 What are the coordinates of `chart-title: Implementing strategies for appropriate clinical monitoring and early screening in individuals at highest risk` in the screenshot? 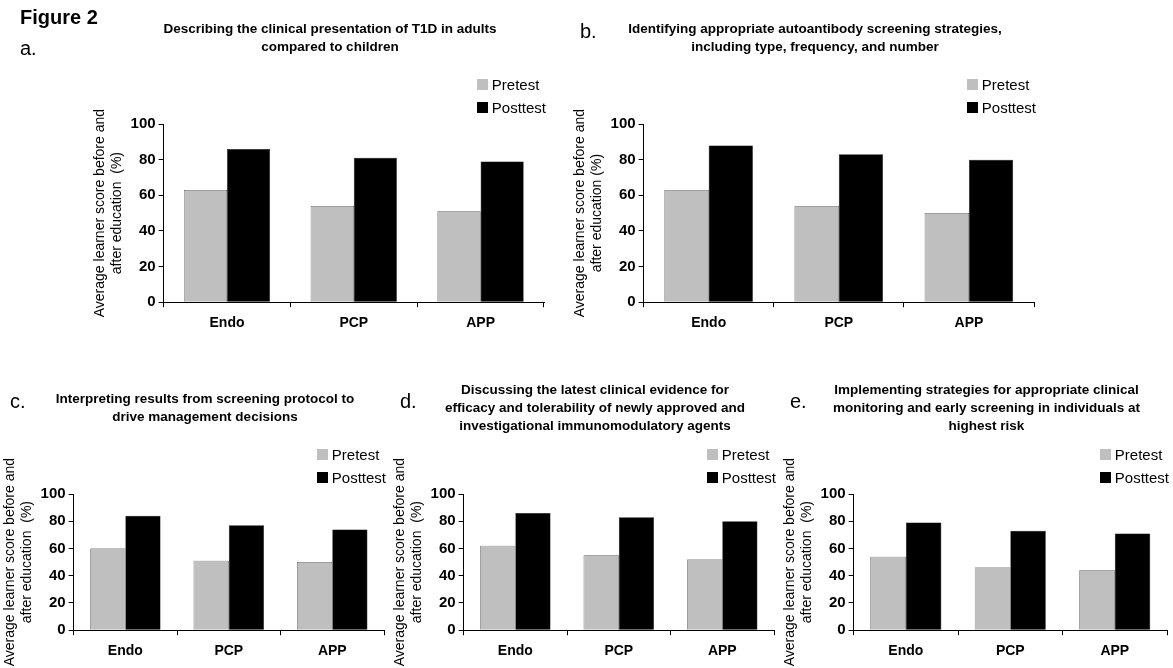 It's located at (986, 408).